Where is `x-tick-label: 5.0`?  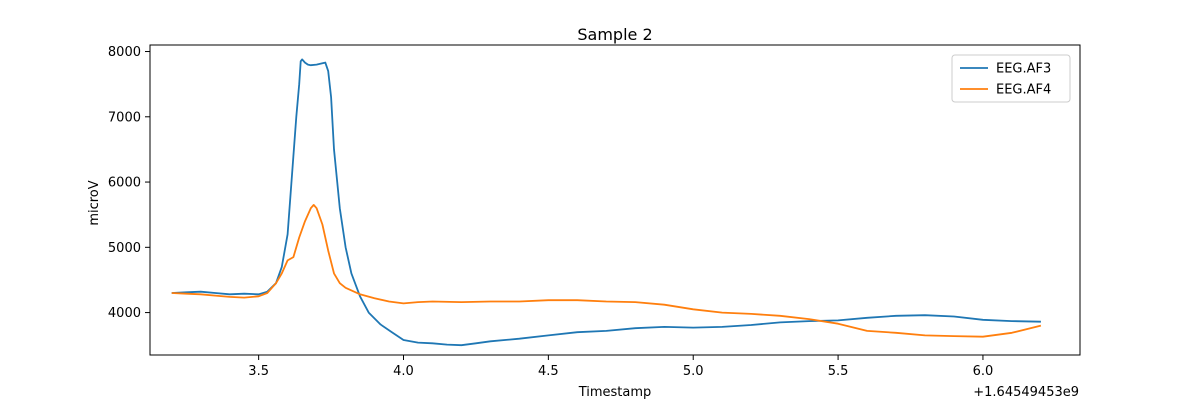
x-tick-label: 5.0 is located at coordinates (693, 371).